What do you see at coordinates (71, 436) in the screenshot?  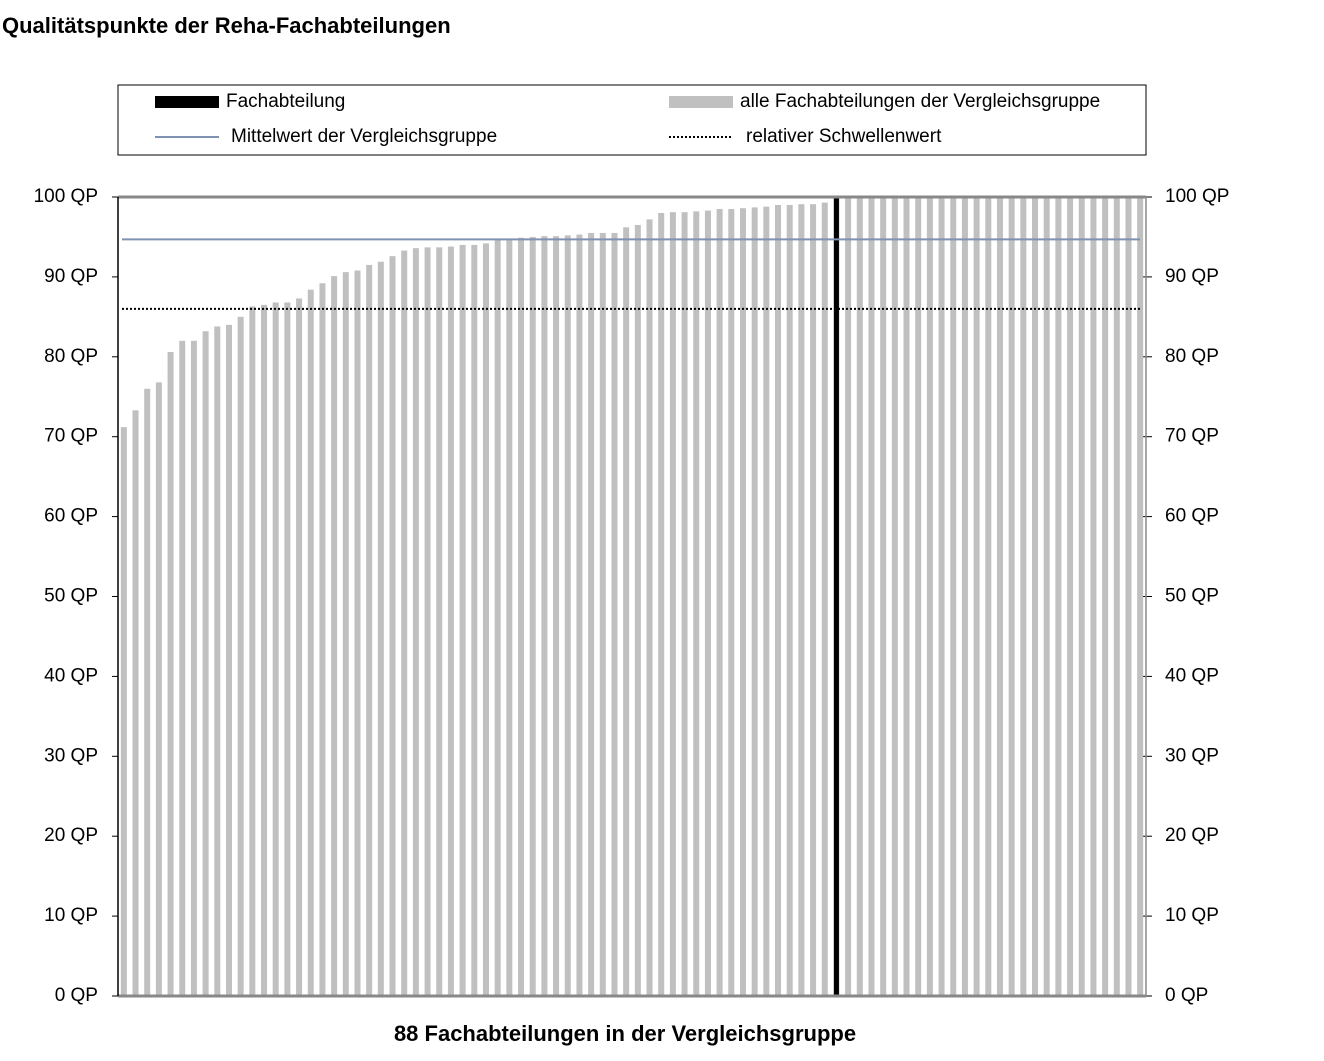 I see `y-tick-label: 70 QP` at bounding box center [71, 436].